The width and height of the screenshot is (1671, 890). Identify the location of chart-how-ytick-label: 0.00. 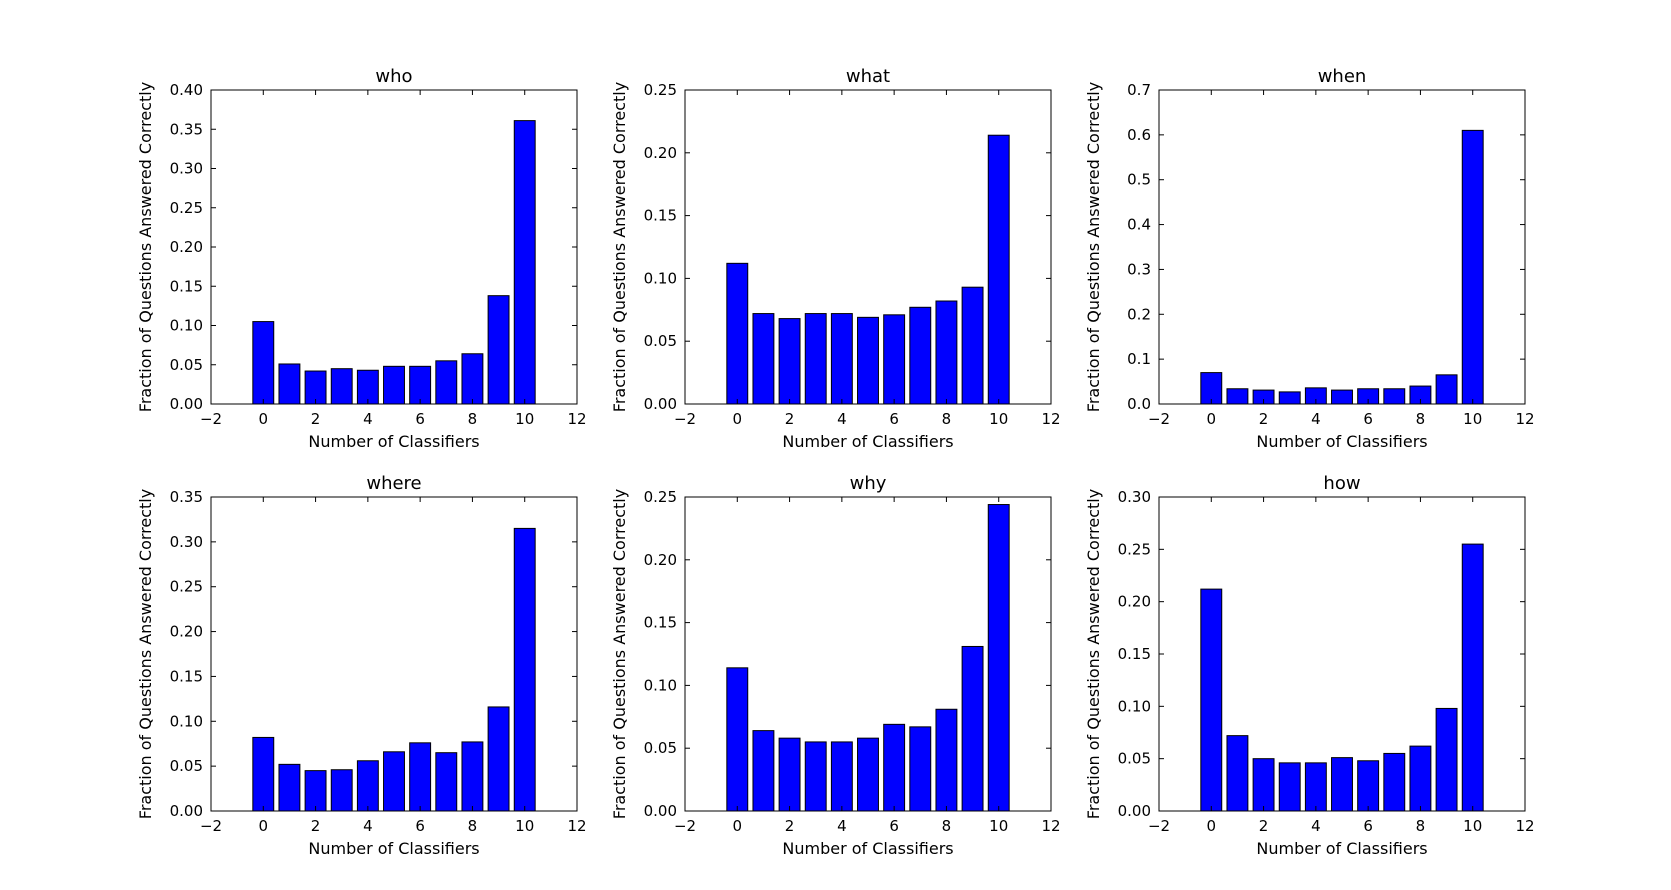
(1134, 811).